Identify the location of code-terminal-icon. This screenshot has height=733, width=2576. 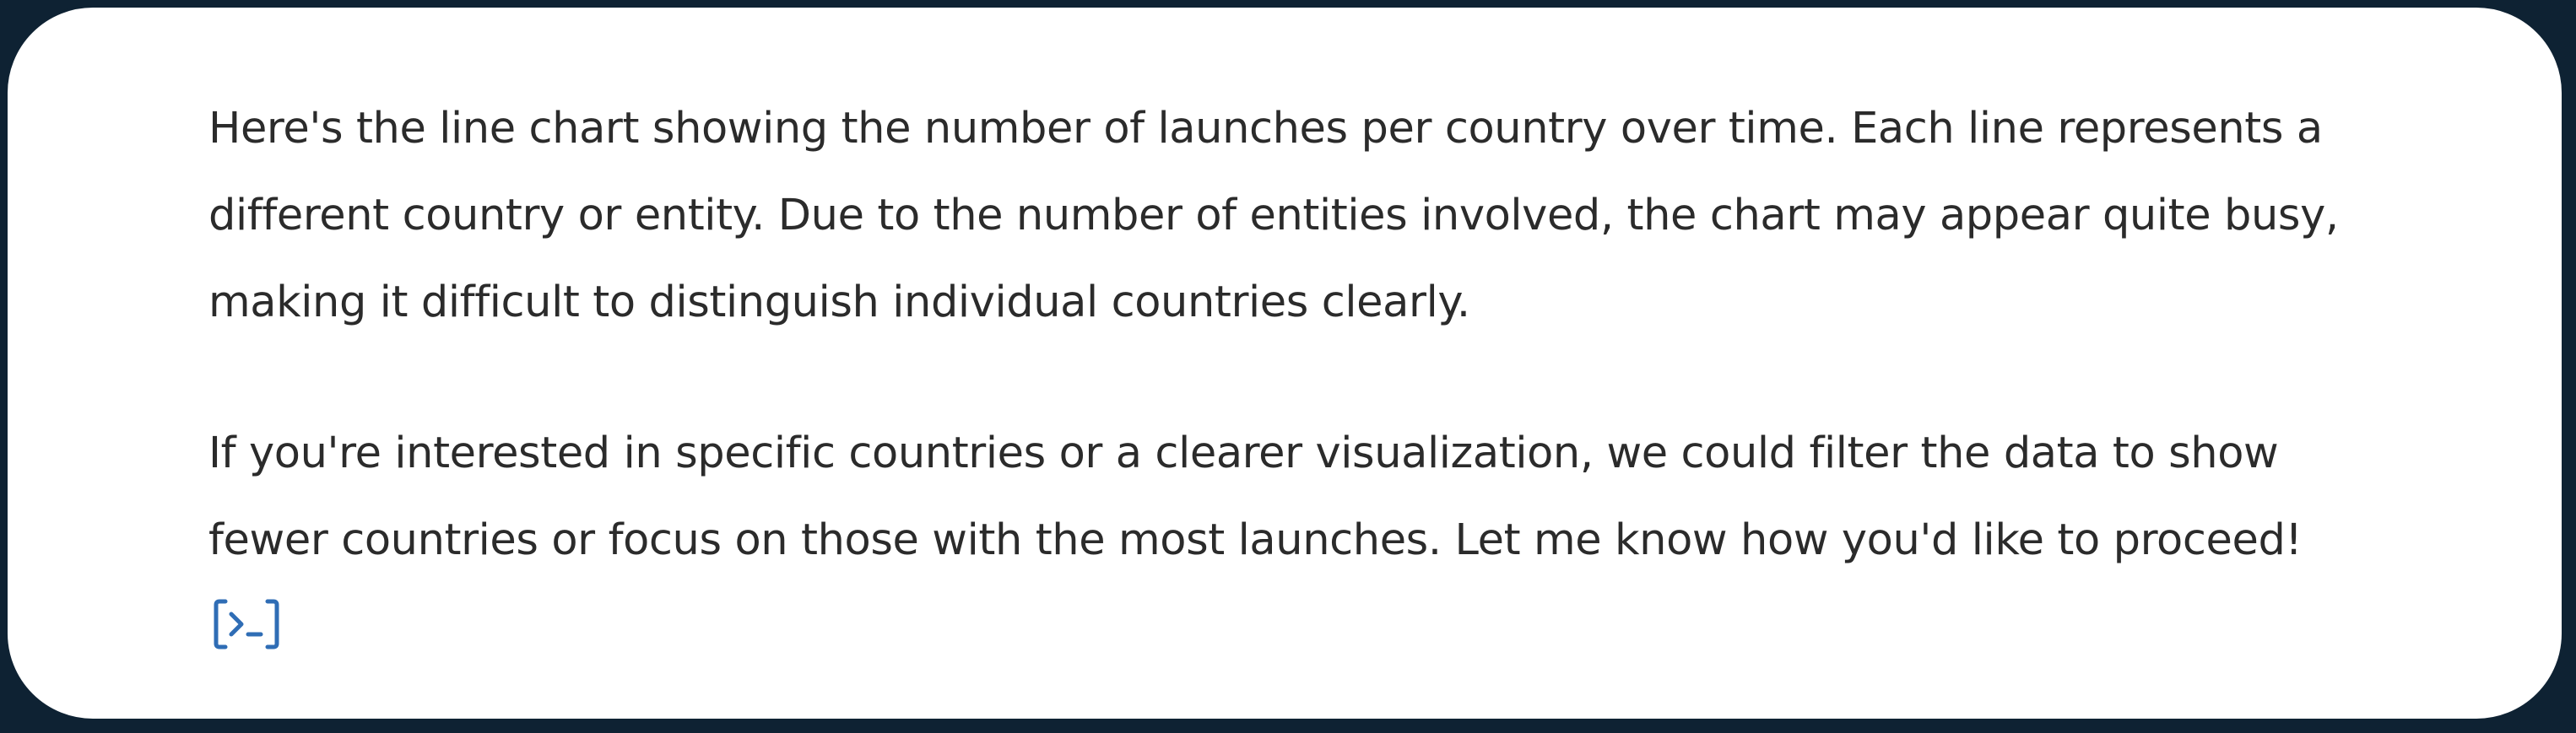
(246, 624).